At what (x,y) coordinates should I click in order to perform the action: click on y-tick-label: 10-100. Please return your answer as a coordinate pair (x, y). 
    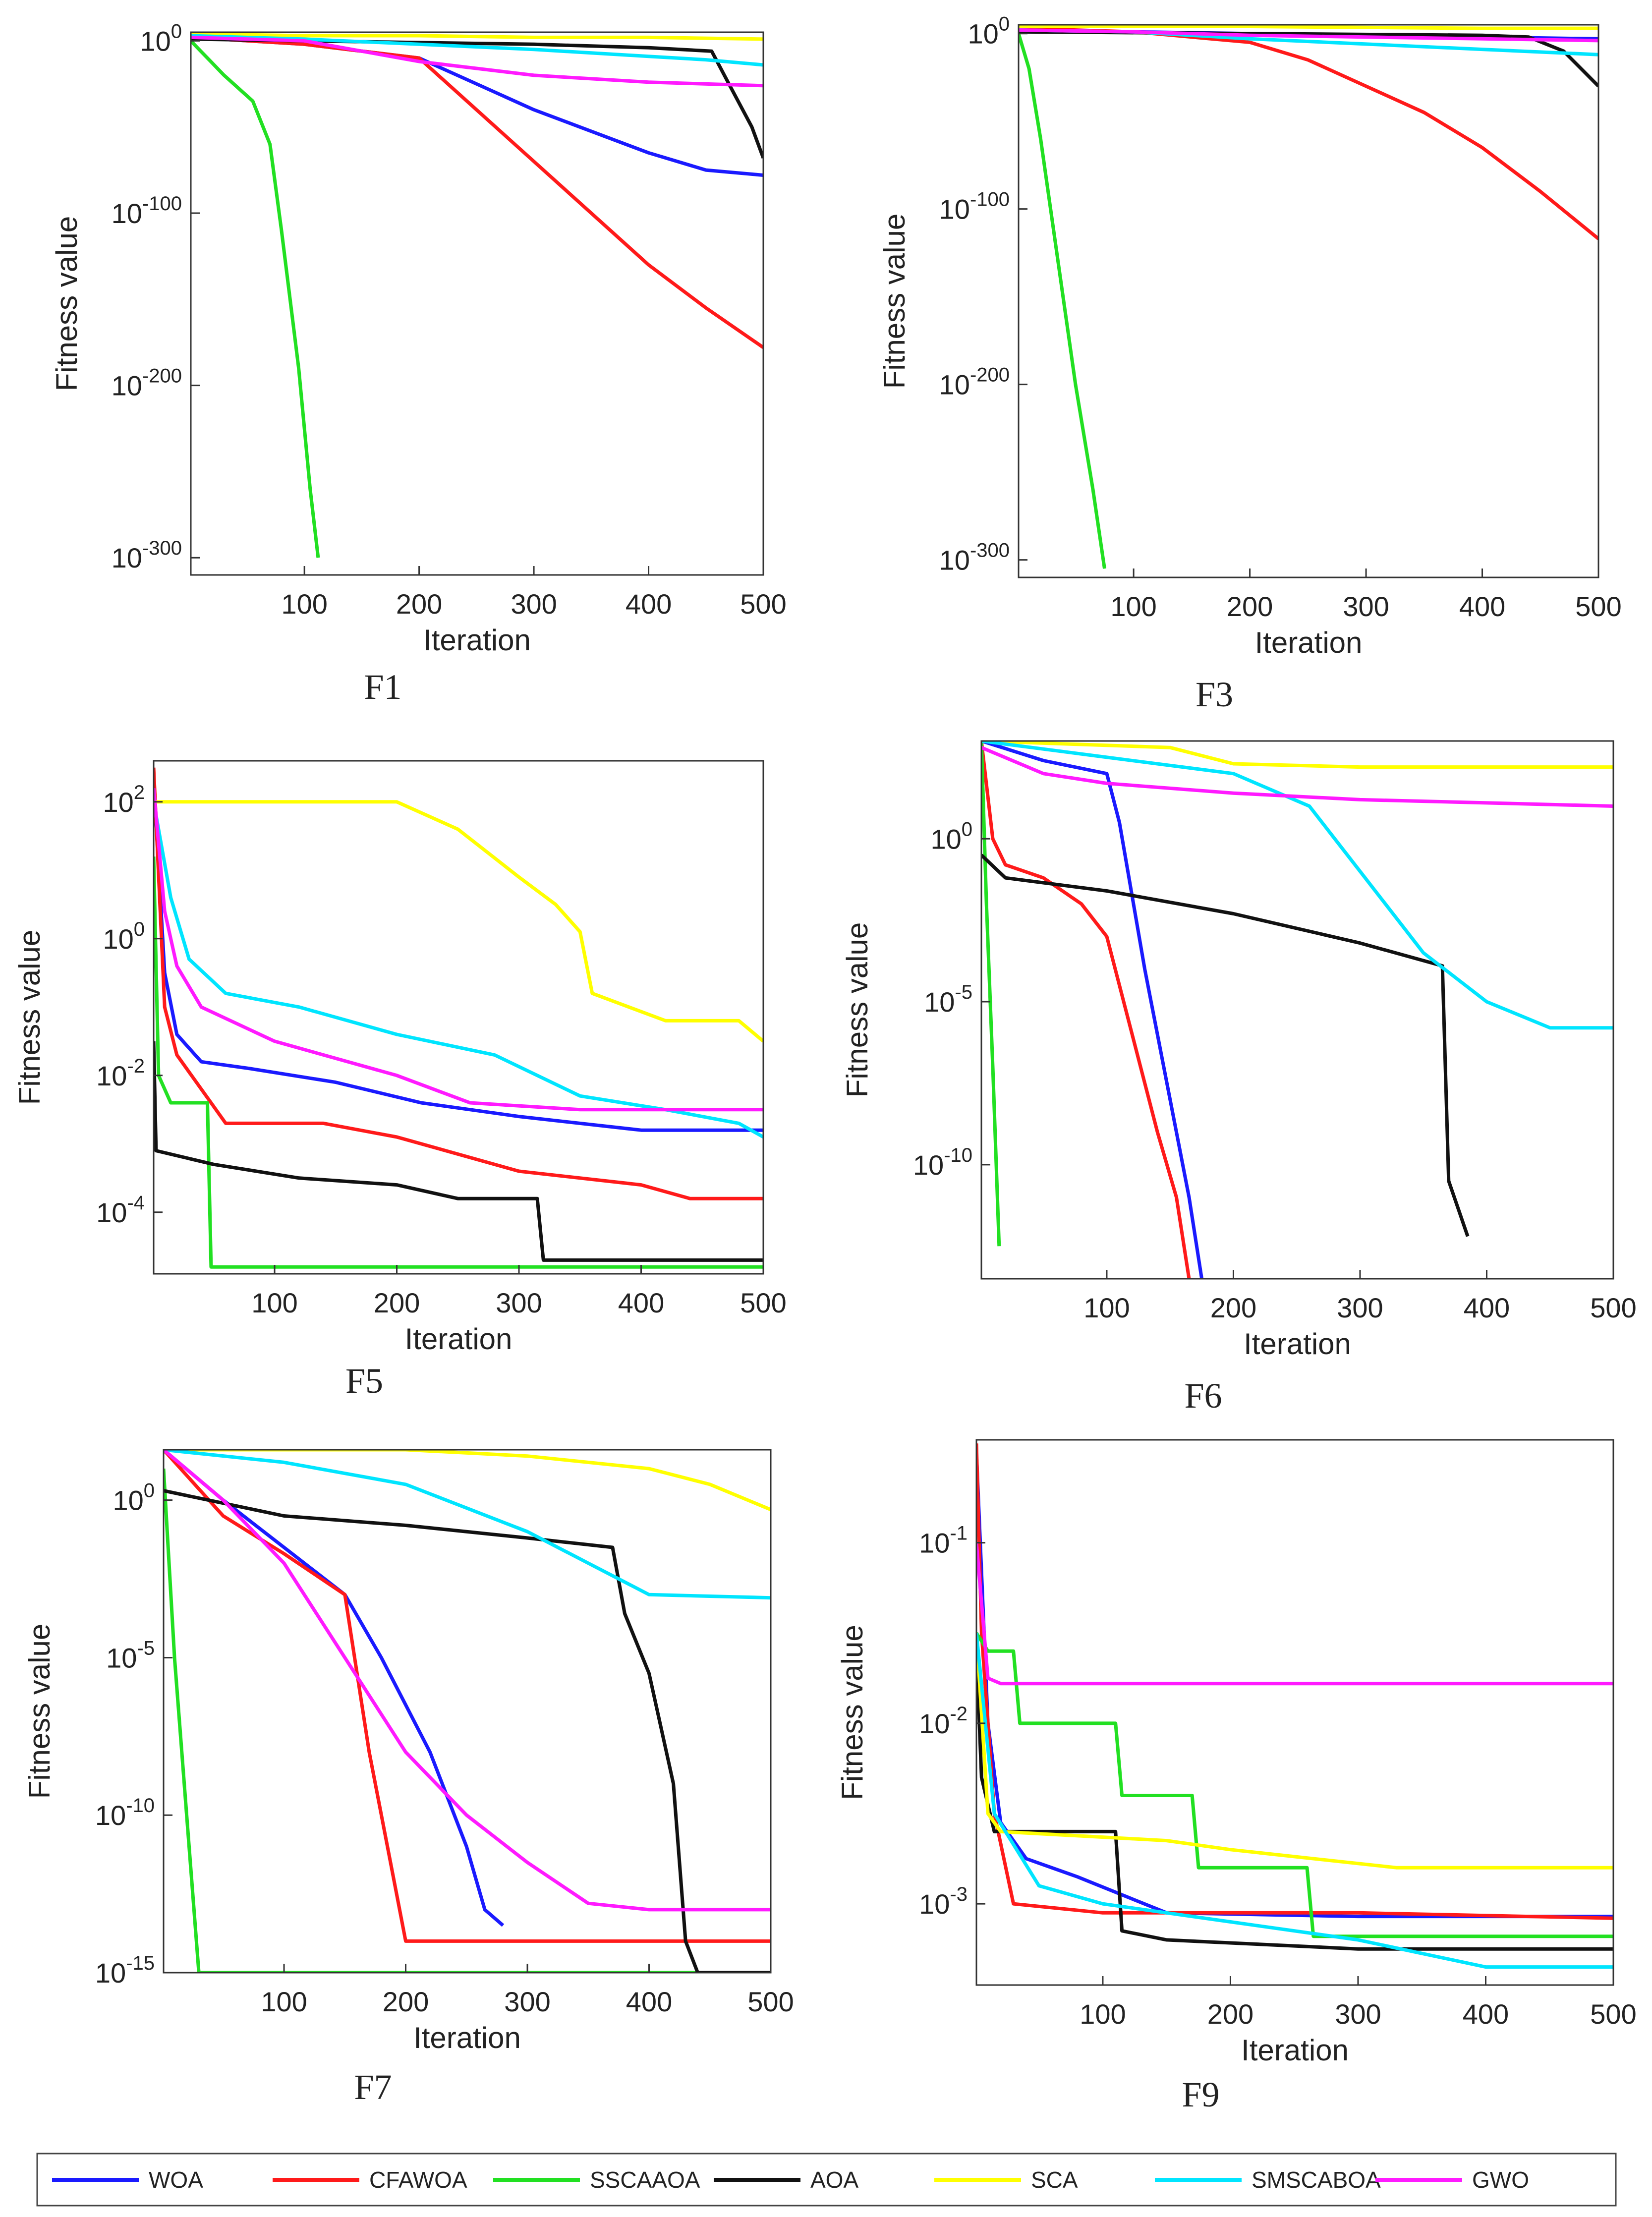
    Looking at the image, I should click on (147, 211).